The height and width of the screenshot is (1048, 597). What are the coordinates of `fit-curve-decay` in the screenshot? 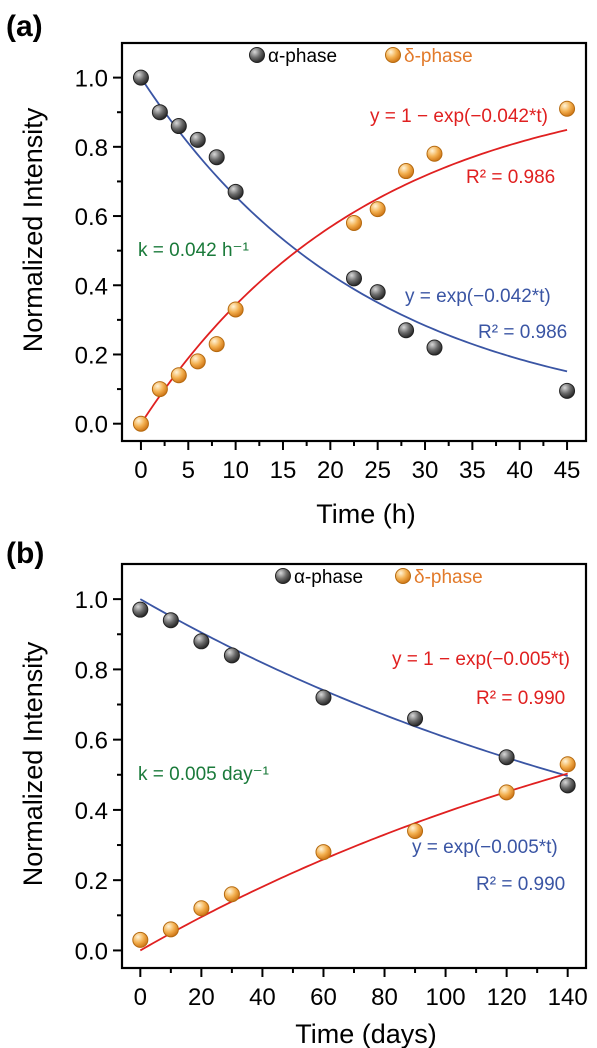 It's located at (353, 687).